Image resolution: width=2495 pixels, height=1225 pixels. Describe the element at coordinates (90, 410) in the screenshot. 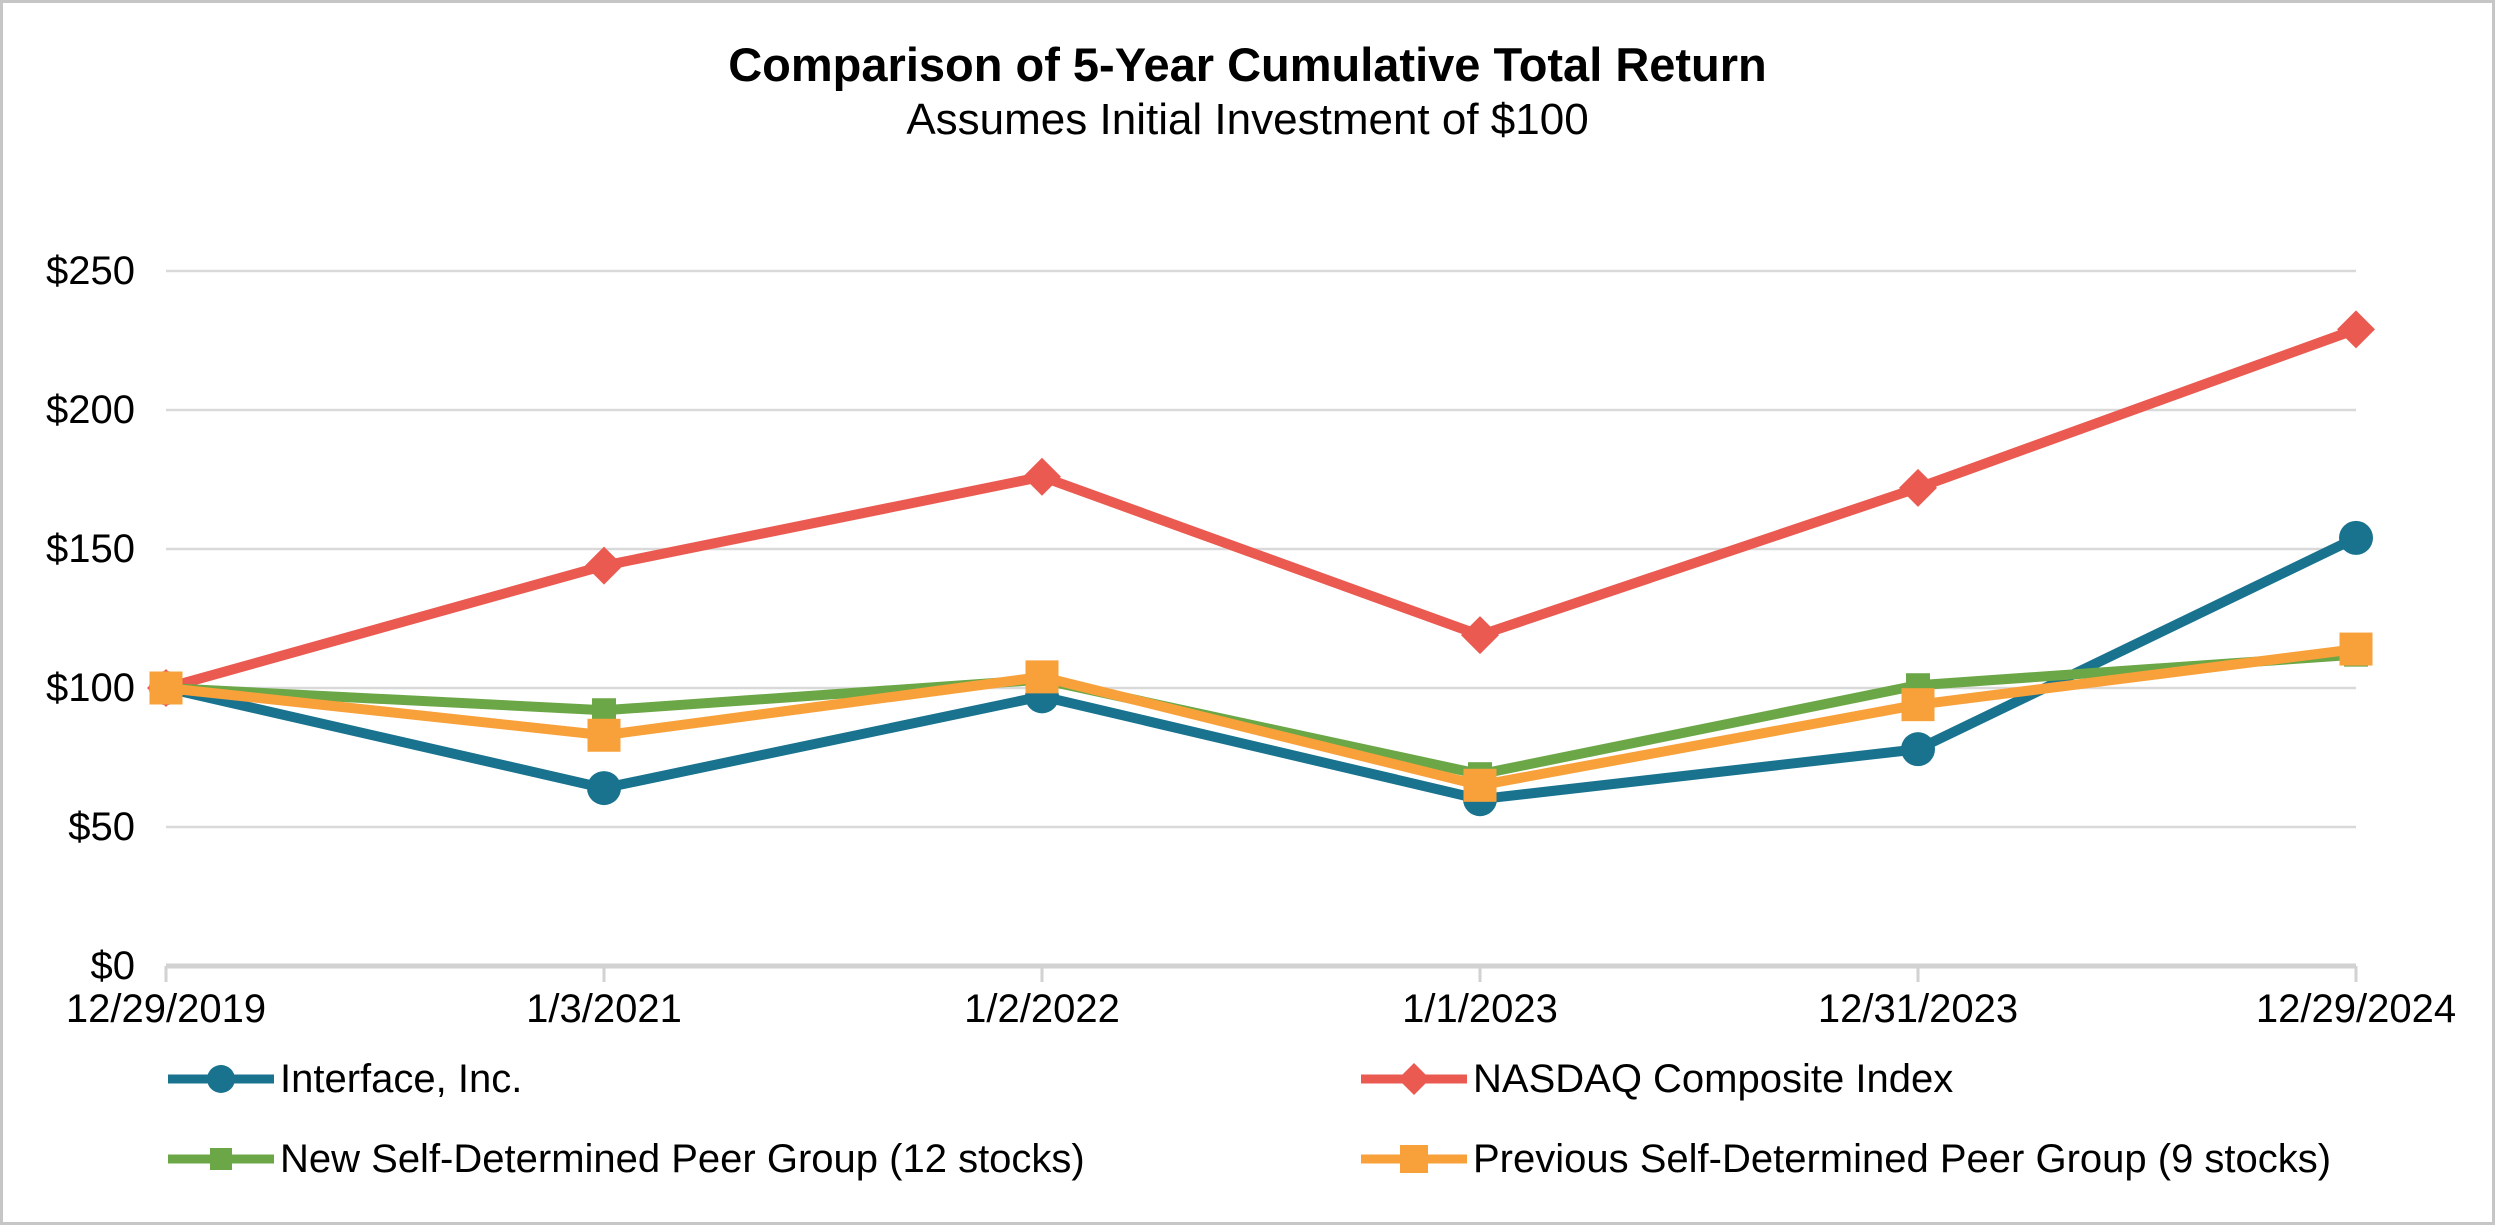

I see `y-axis-tick-label: $200` at that location.